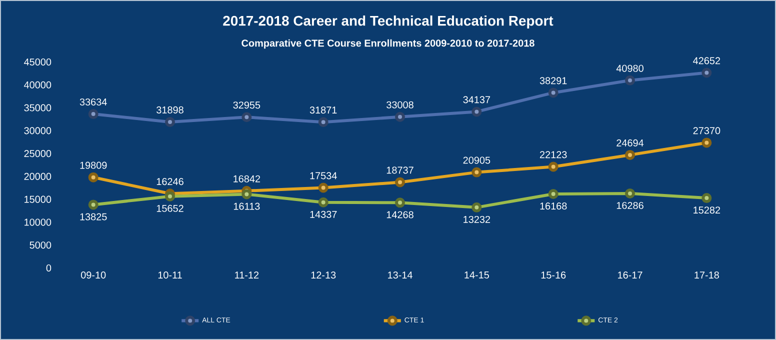 The width and height of the screenshot is (776, 340). I want to click on data-label: 38291, so click(553, 80).